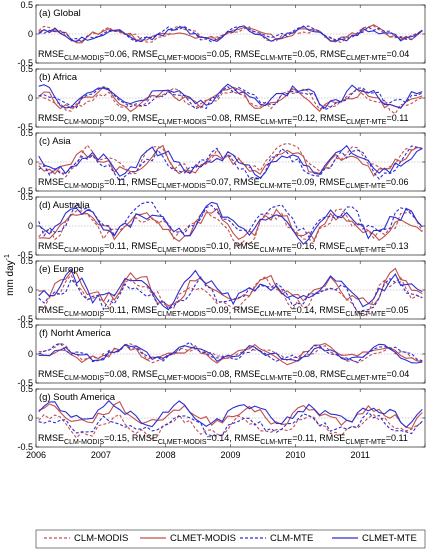 The image size is (429, 550). I want to click on panel-title: (c) Asia, so click(55, 141).